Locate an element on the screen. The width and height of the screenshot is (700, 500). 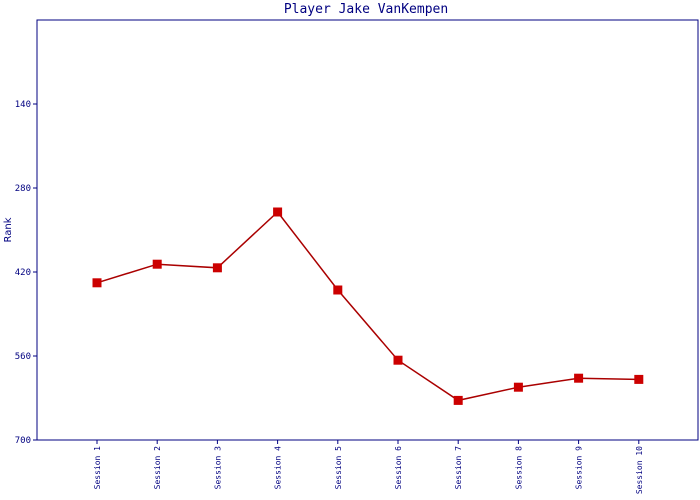
y-tick-label: 700 is located at coordinates (23, 441).